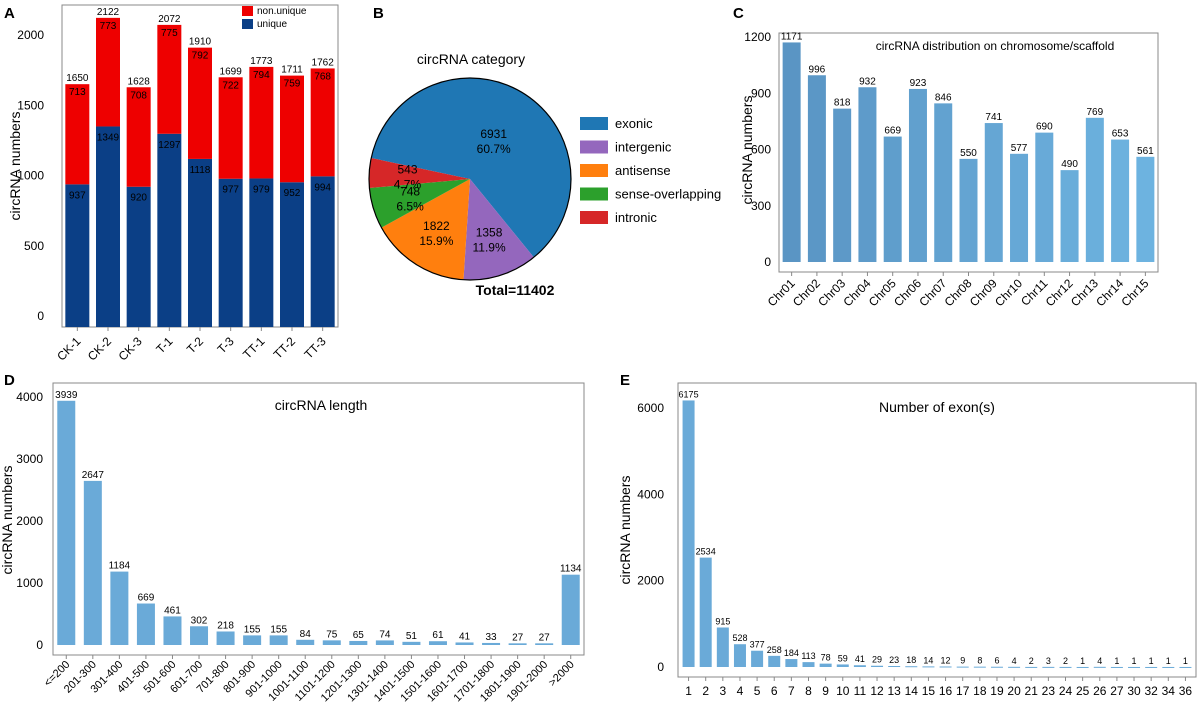 The height and width of the screenshot is (711, 1200). What do you see at coordinates (436, 226) in the screenshot?
I see `pie-value-label: 1822` at bounding box center [436, 226].